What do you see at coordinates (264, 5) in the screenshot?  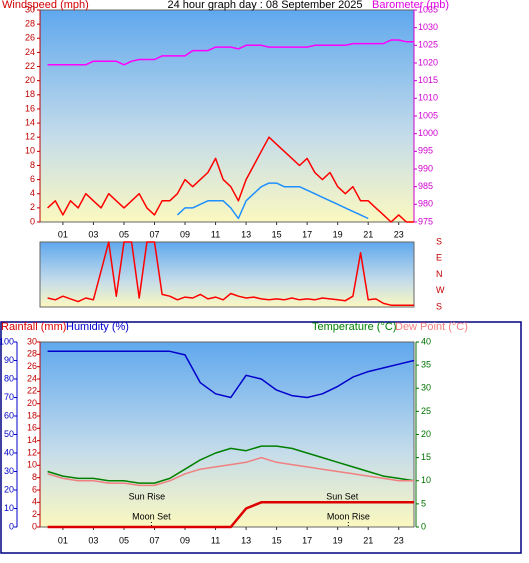 I see `chart-title: 24 hour graph day : 08 September 2025` at bounding box center [264, 5].